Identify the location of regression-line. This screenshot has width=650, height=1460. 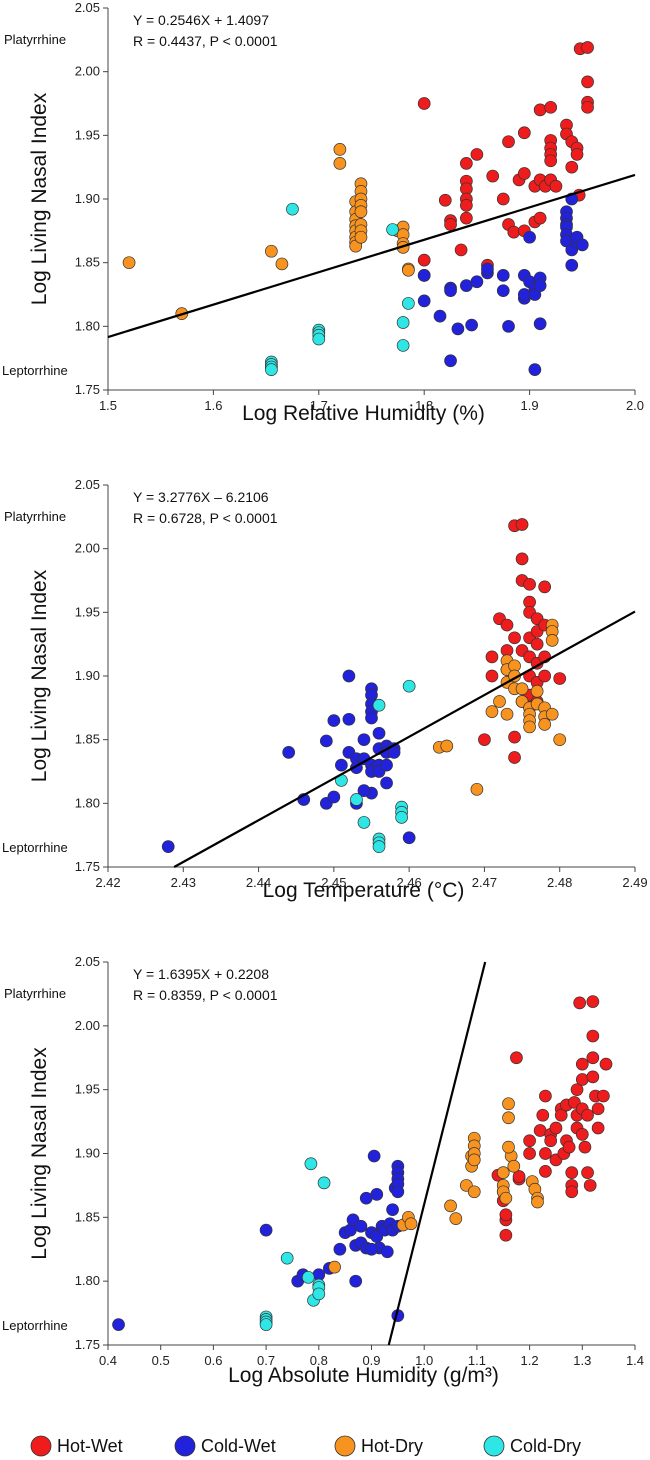
(371, 256).